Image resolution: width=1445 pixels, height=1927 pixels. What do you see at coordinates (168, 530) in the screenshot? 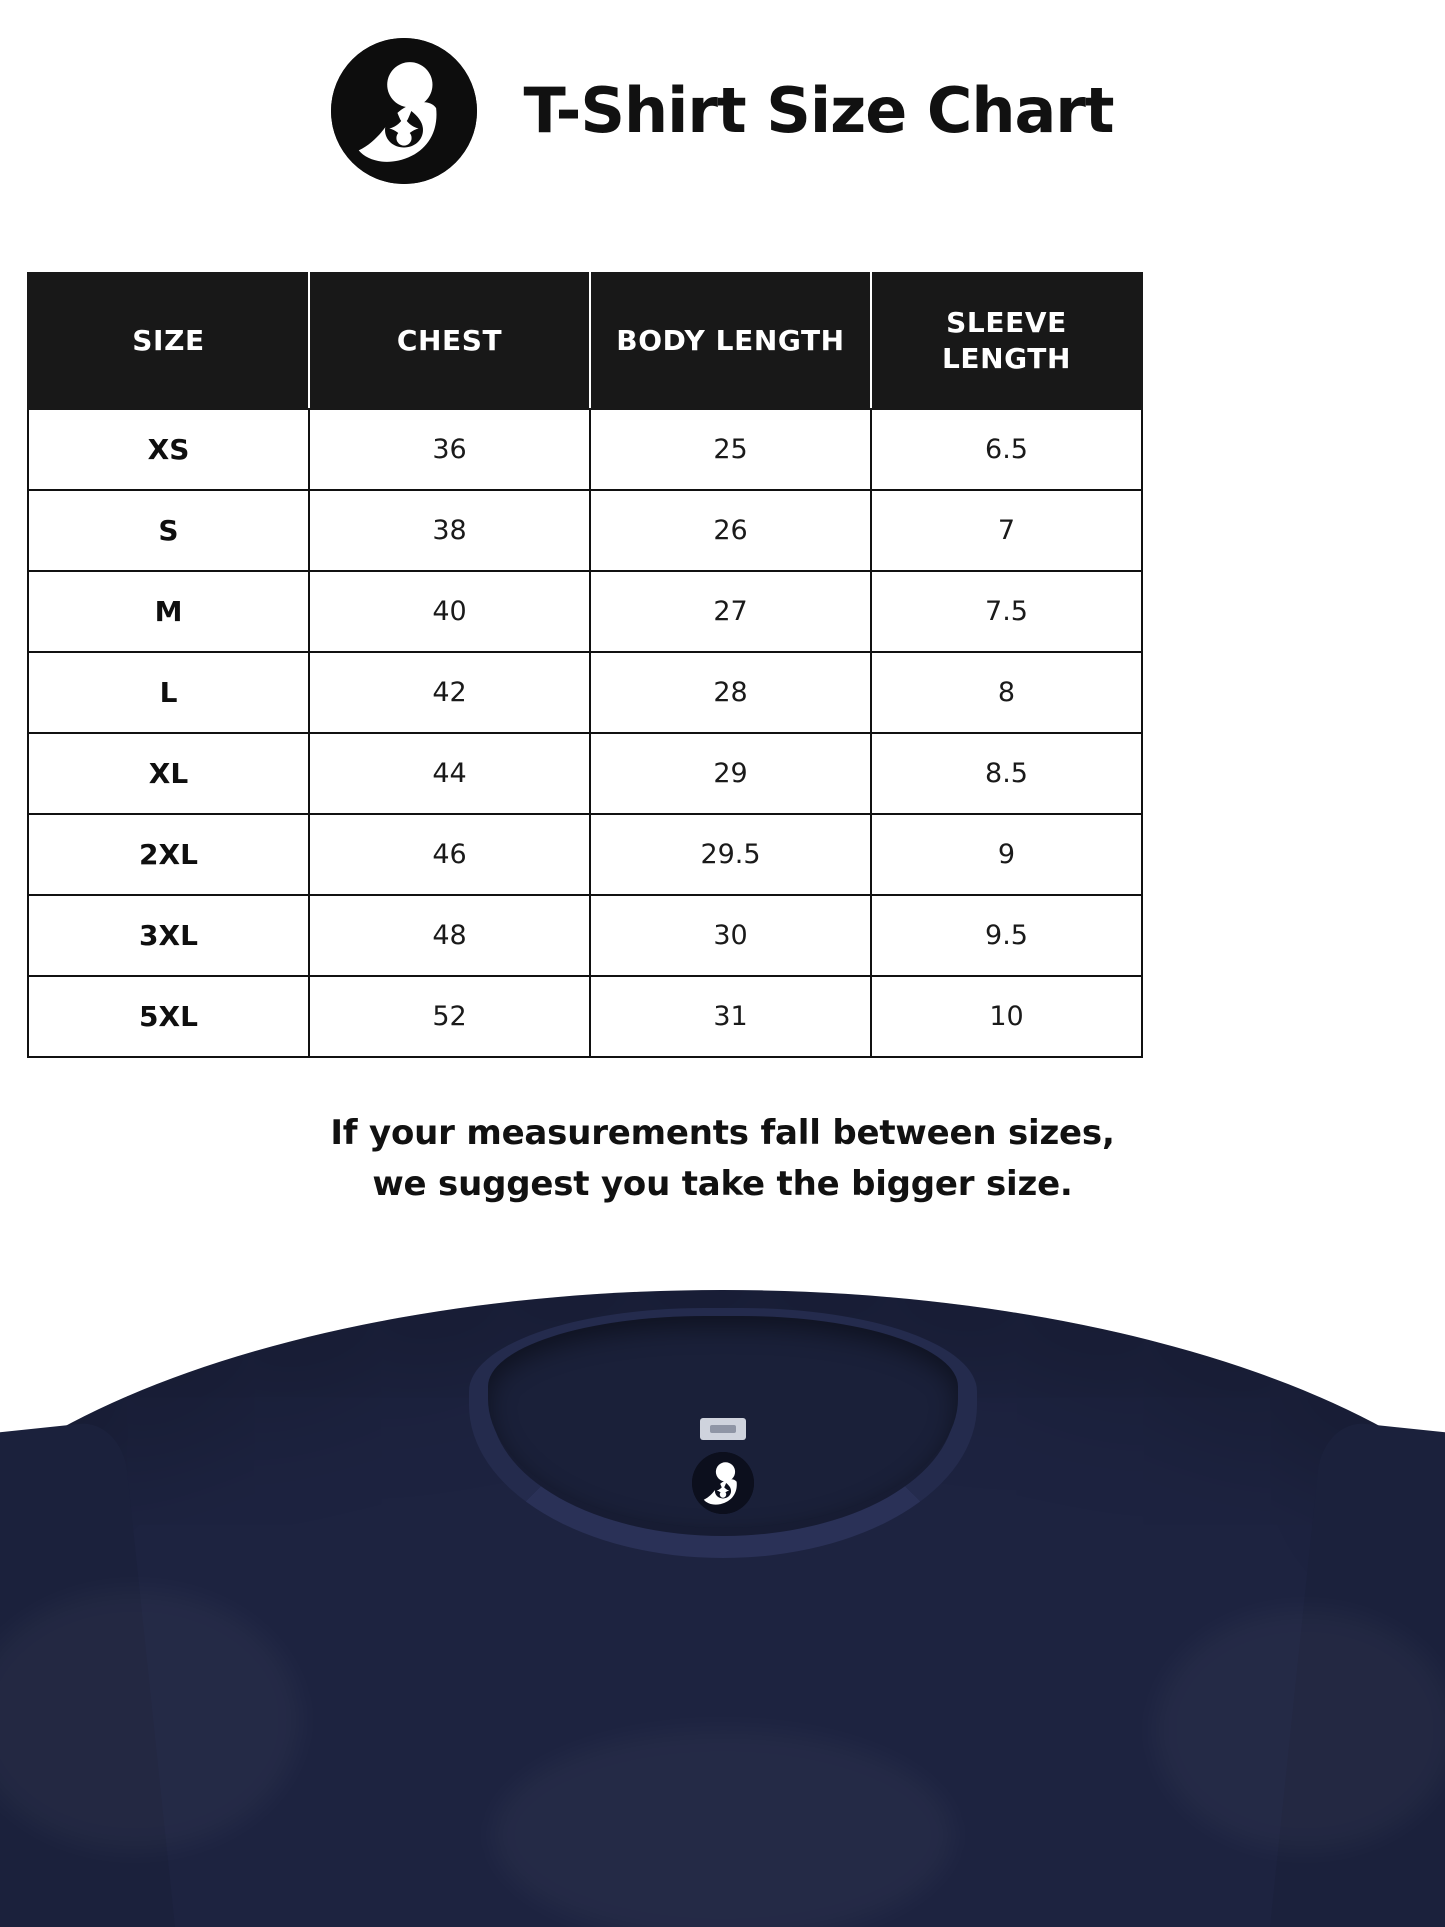
I see `cell-size: S` at bounding box center [168, 530].